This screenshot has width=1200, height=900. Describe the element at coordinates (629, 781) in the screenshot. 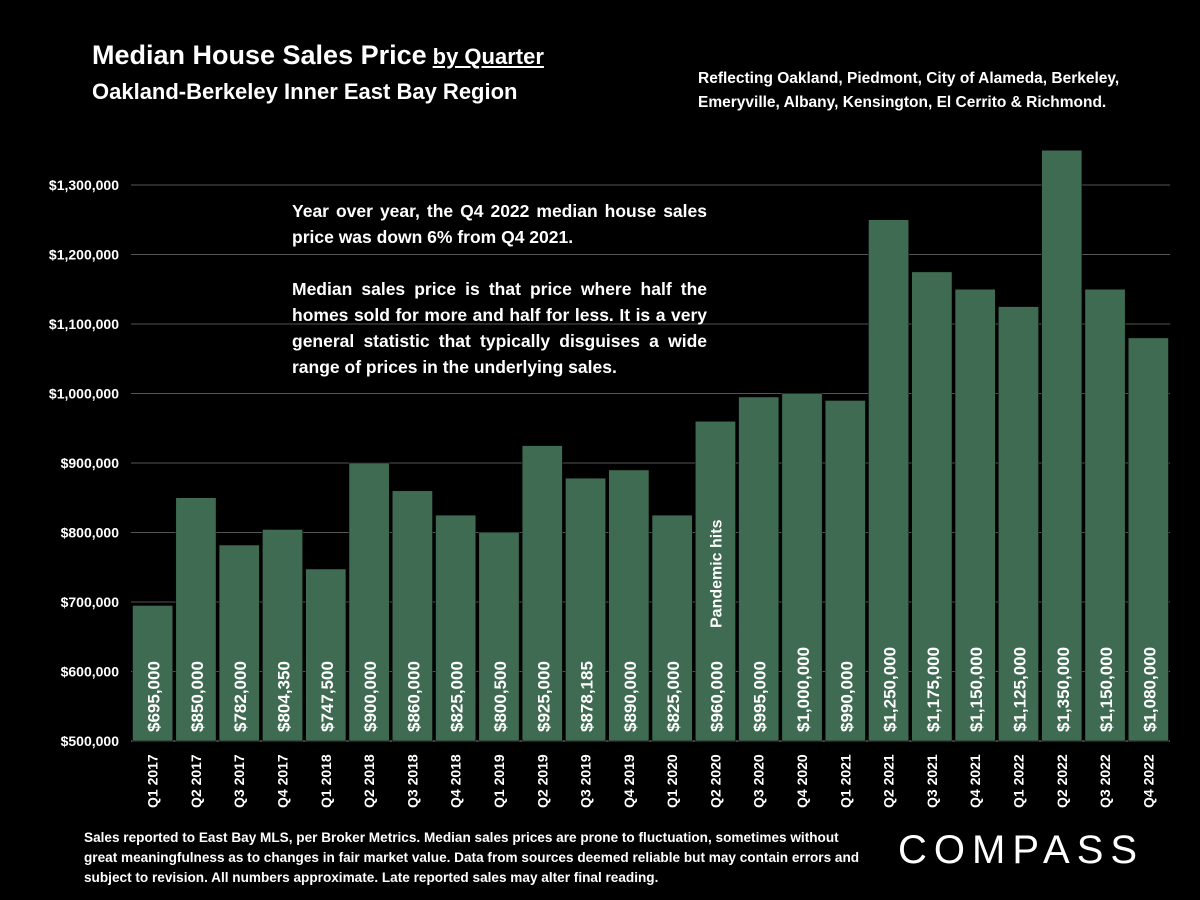

I see `x-tick-label: Q4 2019` at that location.